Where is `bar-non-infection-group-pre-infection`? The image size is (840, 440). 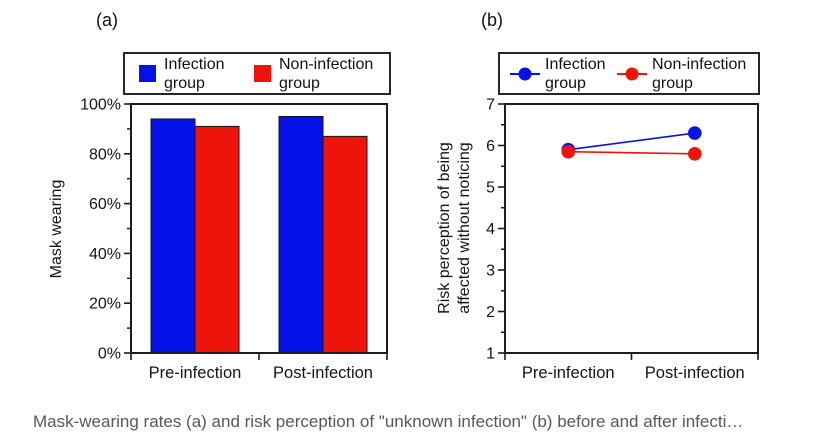 bar-non-infection-group-pre-infection is located at coordinates (217, 239).